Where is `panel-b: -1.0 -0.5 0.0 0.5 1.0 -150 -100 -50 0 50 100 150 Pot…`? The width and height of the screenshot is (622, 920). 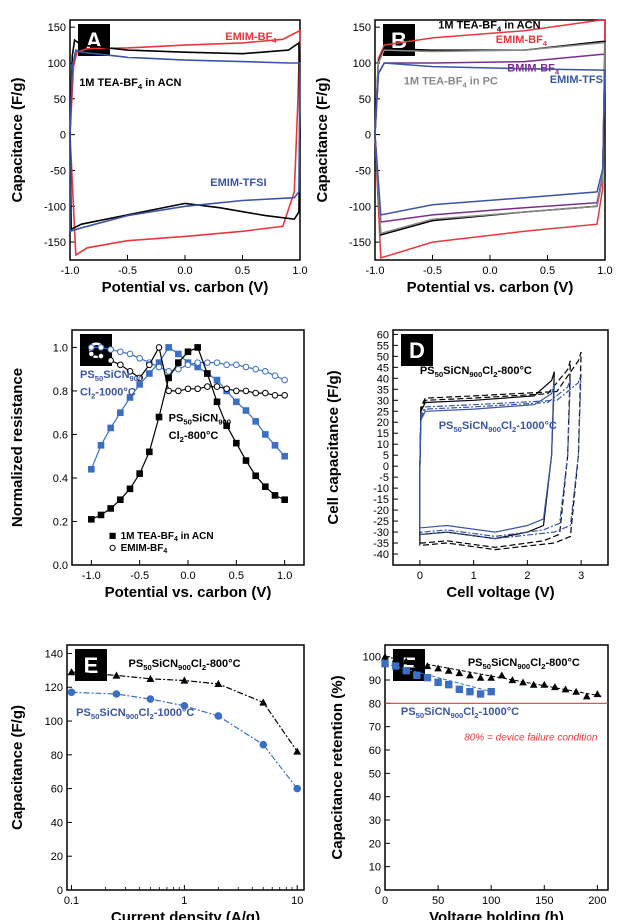 panel-b: -1.0 -0.5 0.0 0.5 1.0 -150 -100 -50 0 50 100 150 Pot… is located at coordinates (463, 157).